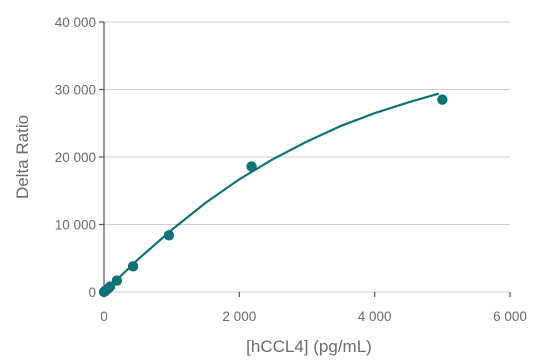  I want to click on y-tick-label: 30 000, so click(75, 90).